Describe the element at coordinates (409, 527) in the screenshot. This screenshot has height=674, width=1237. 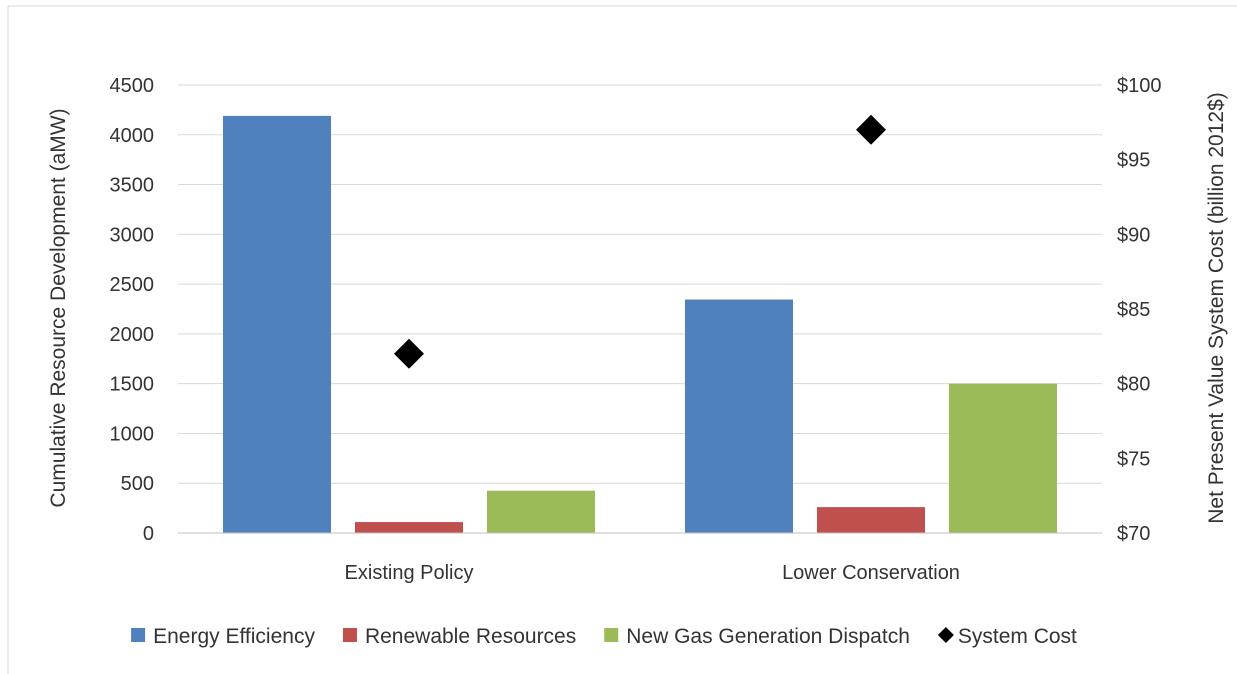
I see `bar-renewable-resources-existing-policy` at that location.